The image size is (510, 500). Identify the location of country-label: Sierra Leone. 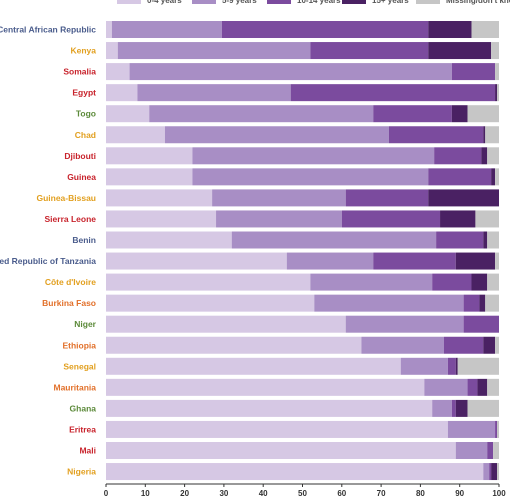
(71, 219).